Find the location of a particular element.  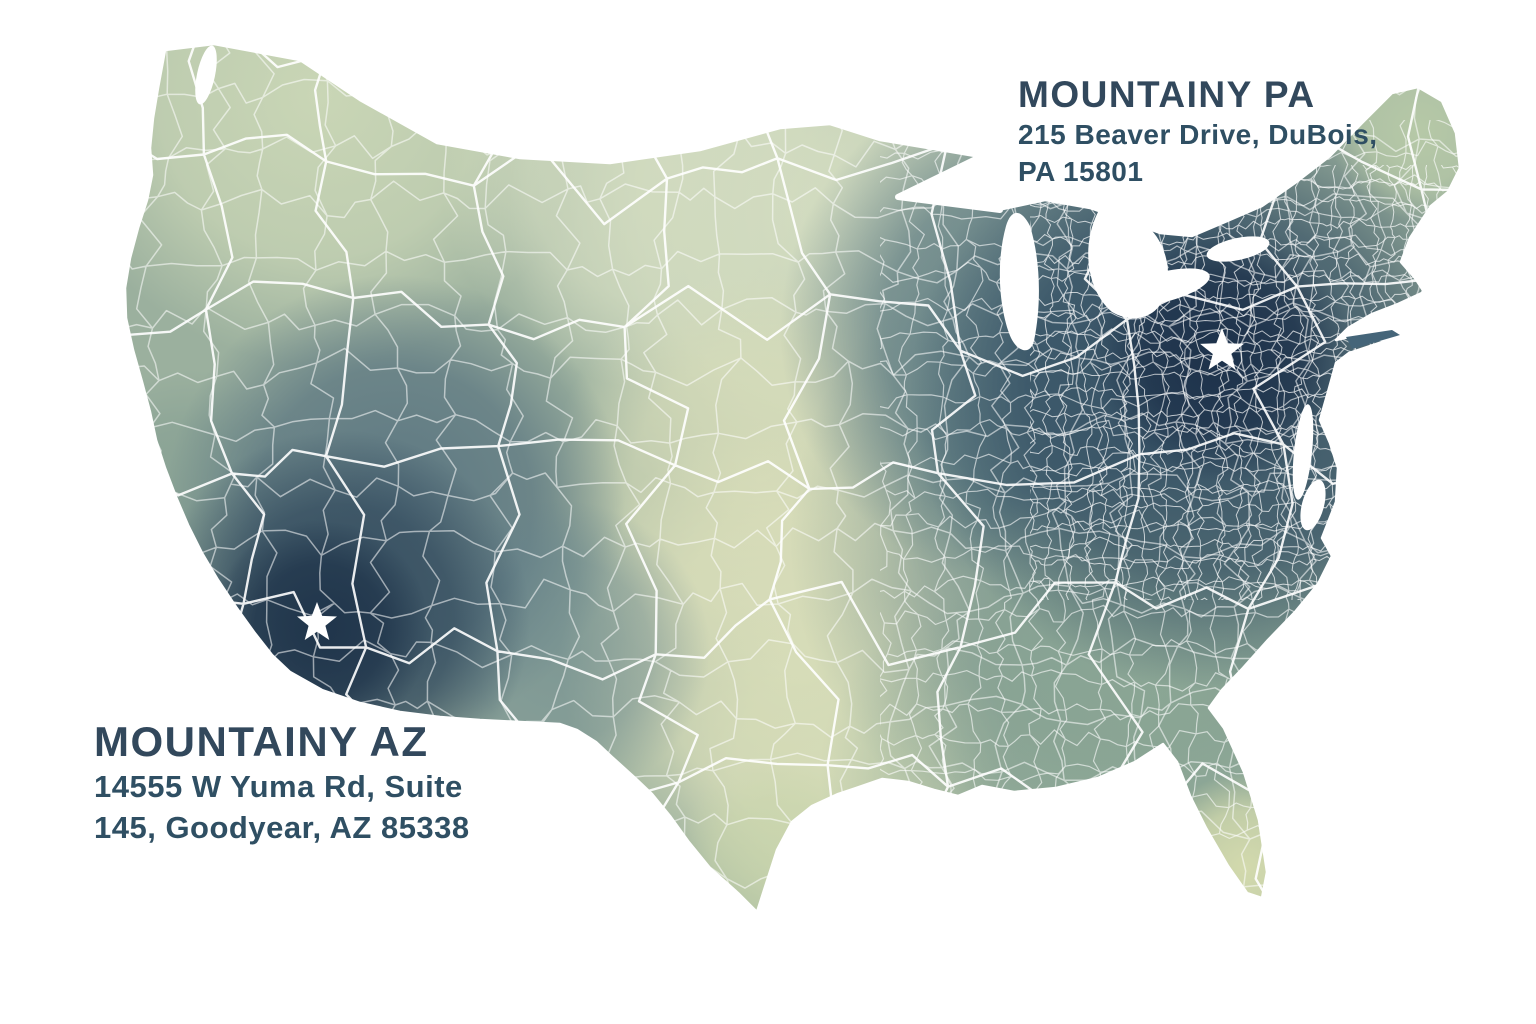

color-region-pale_stx is located at coordinates (780, 836).